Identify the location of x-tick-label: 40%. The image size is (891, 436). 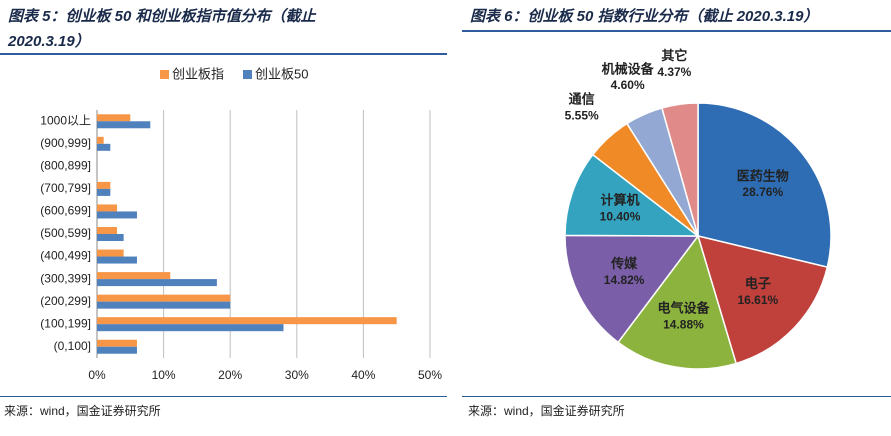
(363, 375).